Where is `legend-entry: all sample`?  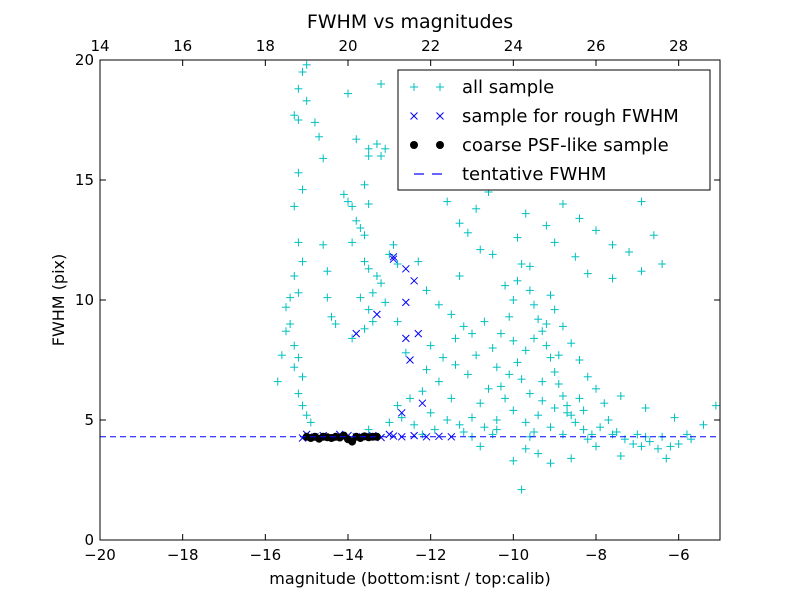
legend-entry: all sample is located at coordinates (482, 87).